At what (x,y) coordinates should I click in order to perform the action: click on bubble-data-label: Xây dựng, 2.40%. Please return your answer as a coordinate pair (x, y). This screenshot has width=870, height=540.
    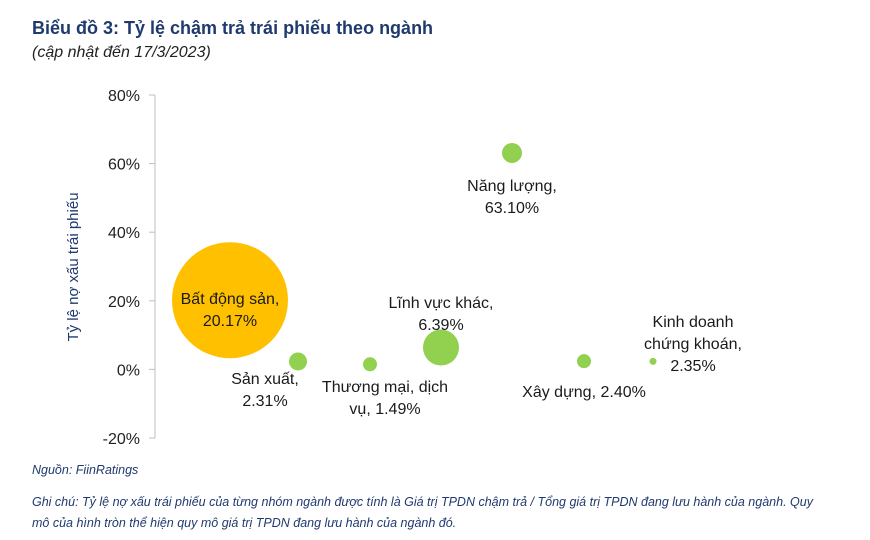
    Looking at the image, I should click on (584, 392).